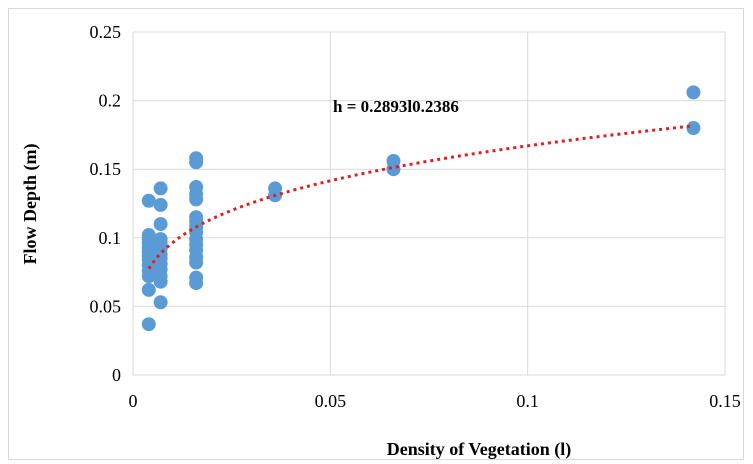 The height and width of the screenshot is (464, 753). Describe the element at coordinates (479, 449) in the screenshot. I see `x-axis-title: Density of Vegetation (l)` at that location.